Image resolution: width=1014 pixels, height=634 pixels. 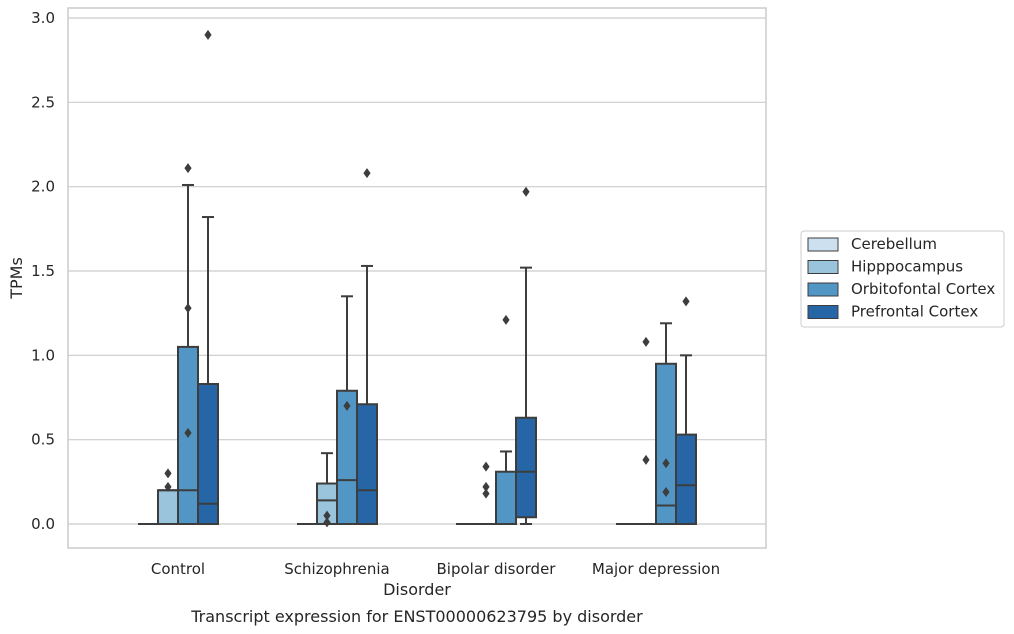 What do you see at coordinates (907, 267) in the screenshot?
I see `legend-entry: Hipppocampus` at bounding box center [907, 267].